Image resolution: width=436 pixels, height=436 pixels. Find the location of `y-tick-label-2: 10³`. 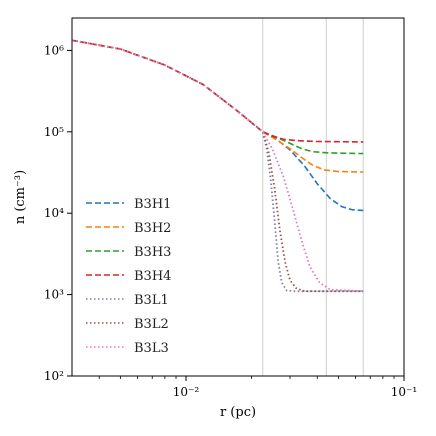

y-tick-label-2: 10³ is located at coordinates (54, 295).